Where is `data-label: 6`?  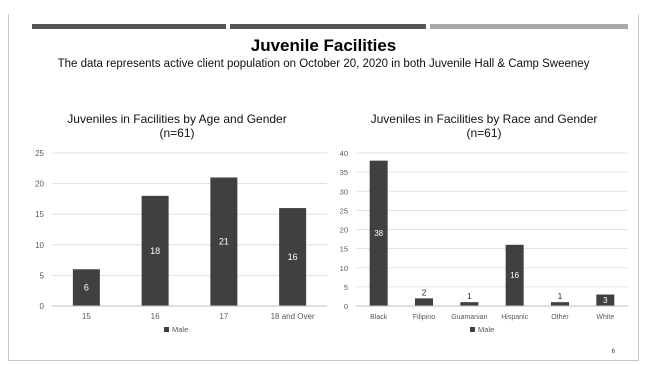
data-label: 6 is located at coordinates (86, 288).